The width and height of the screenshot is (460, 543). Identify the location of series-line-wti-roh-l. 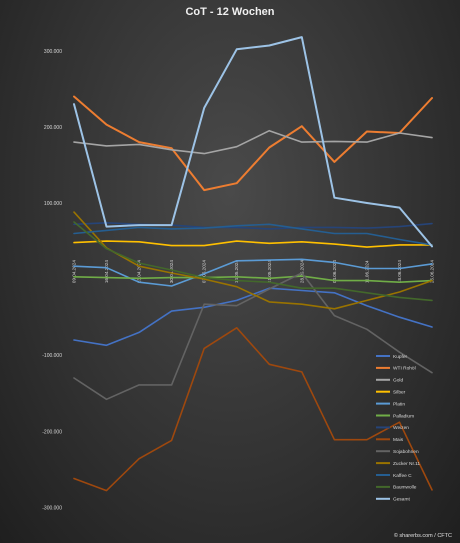
(253, 143).